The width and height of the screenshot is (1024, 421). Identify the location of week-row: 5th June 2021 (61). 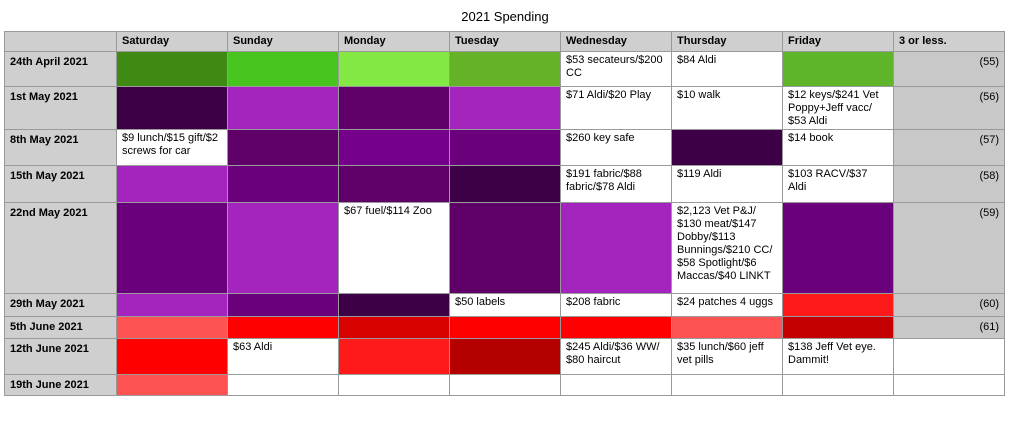
(504, 327).